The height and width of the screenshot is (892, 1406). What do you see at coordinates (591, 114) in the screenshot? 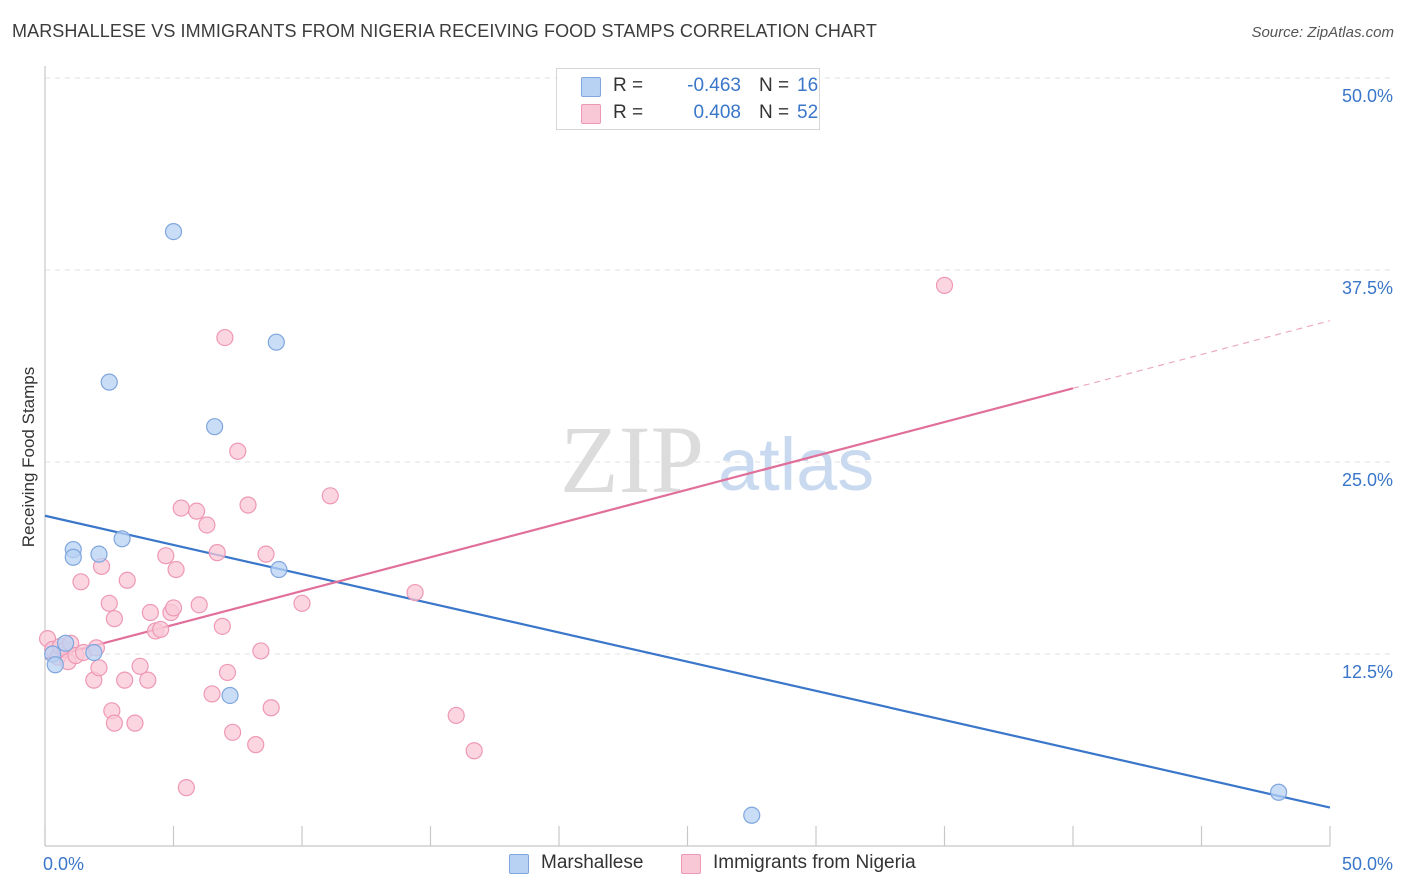
I see `nigeria-swatch` at bounding box center [591, 114].